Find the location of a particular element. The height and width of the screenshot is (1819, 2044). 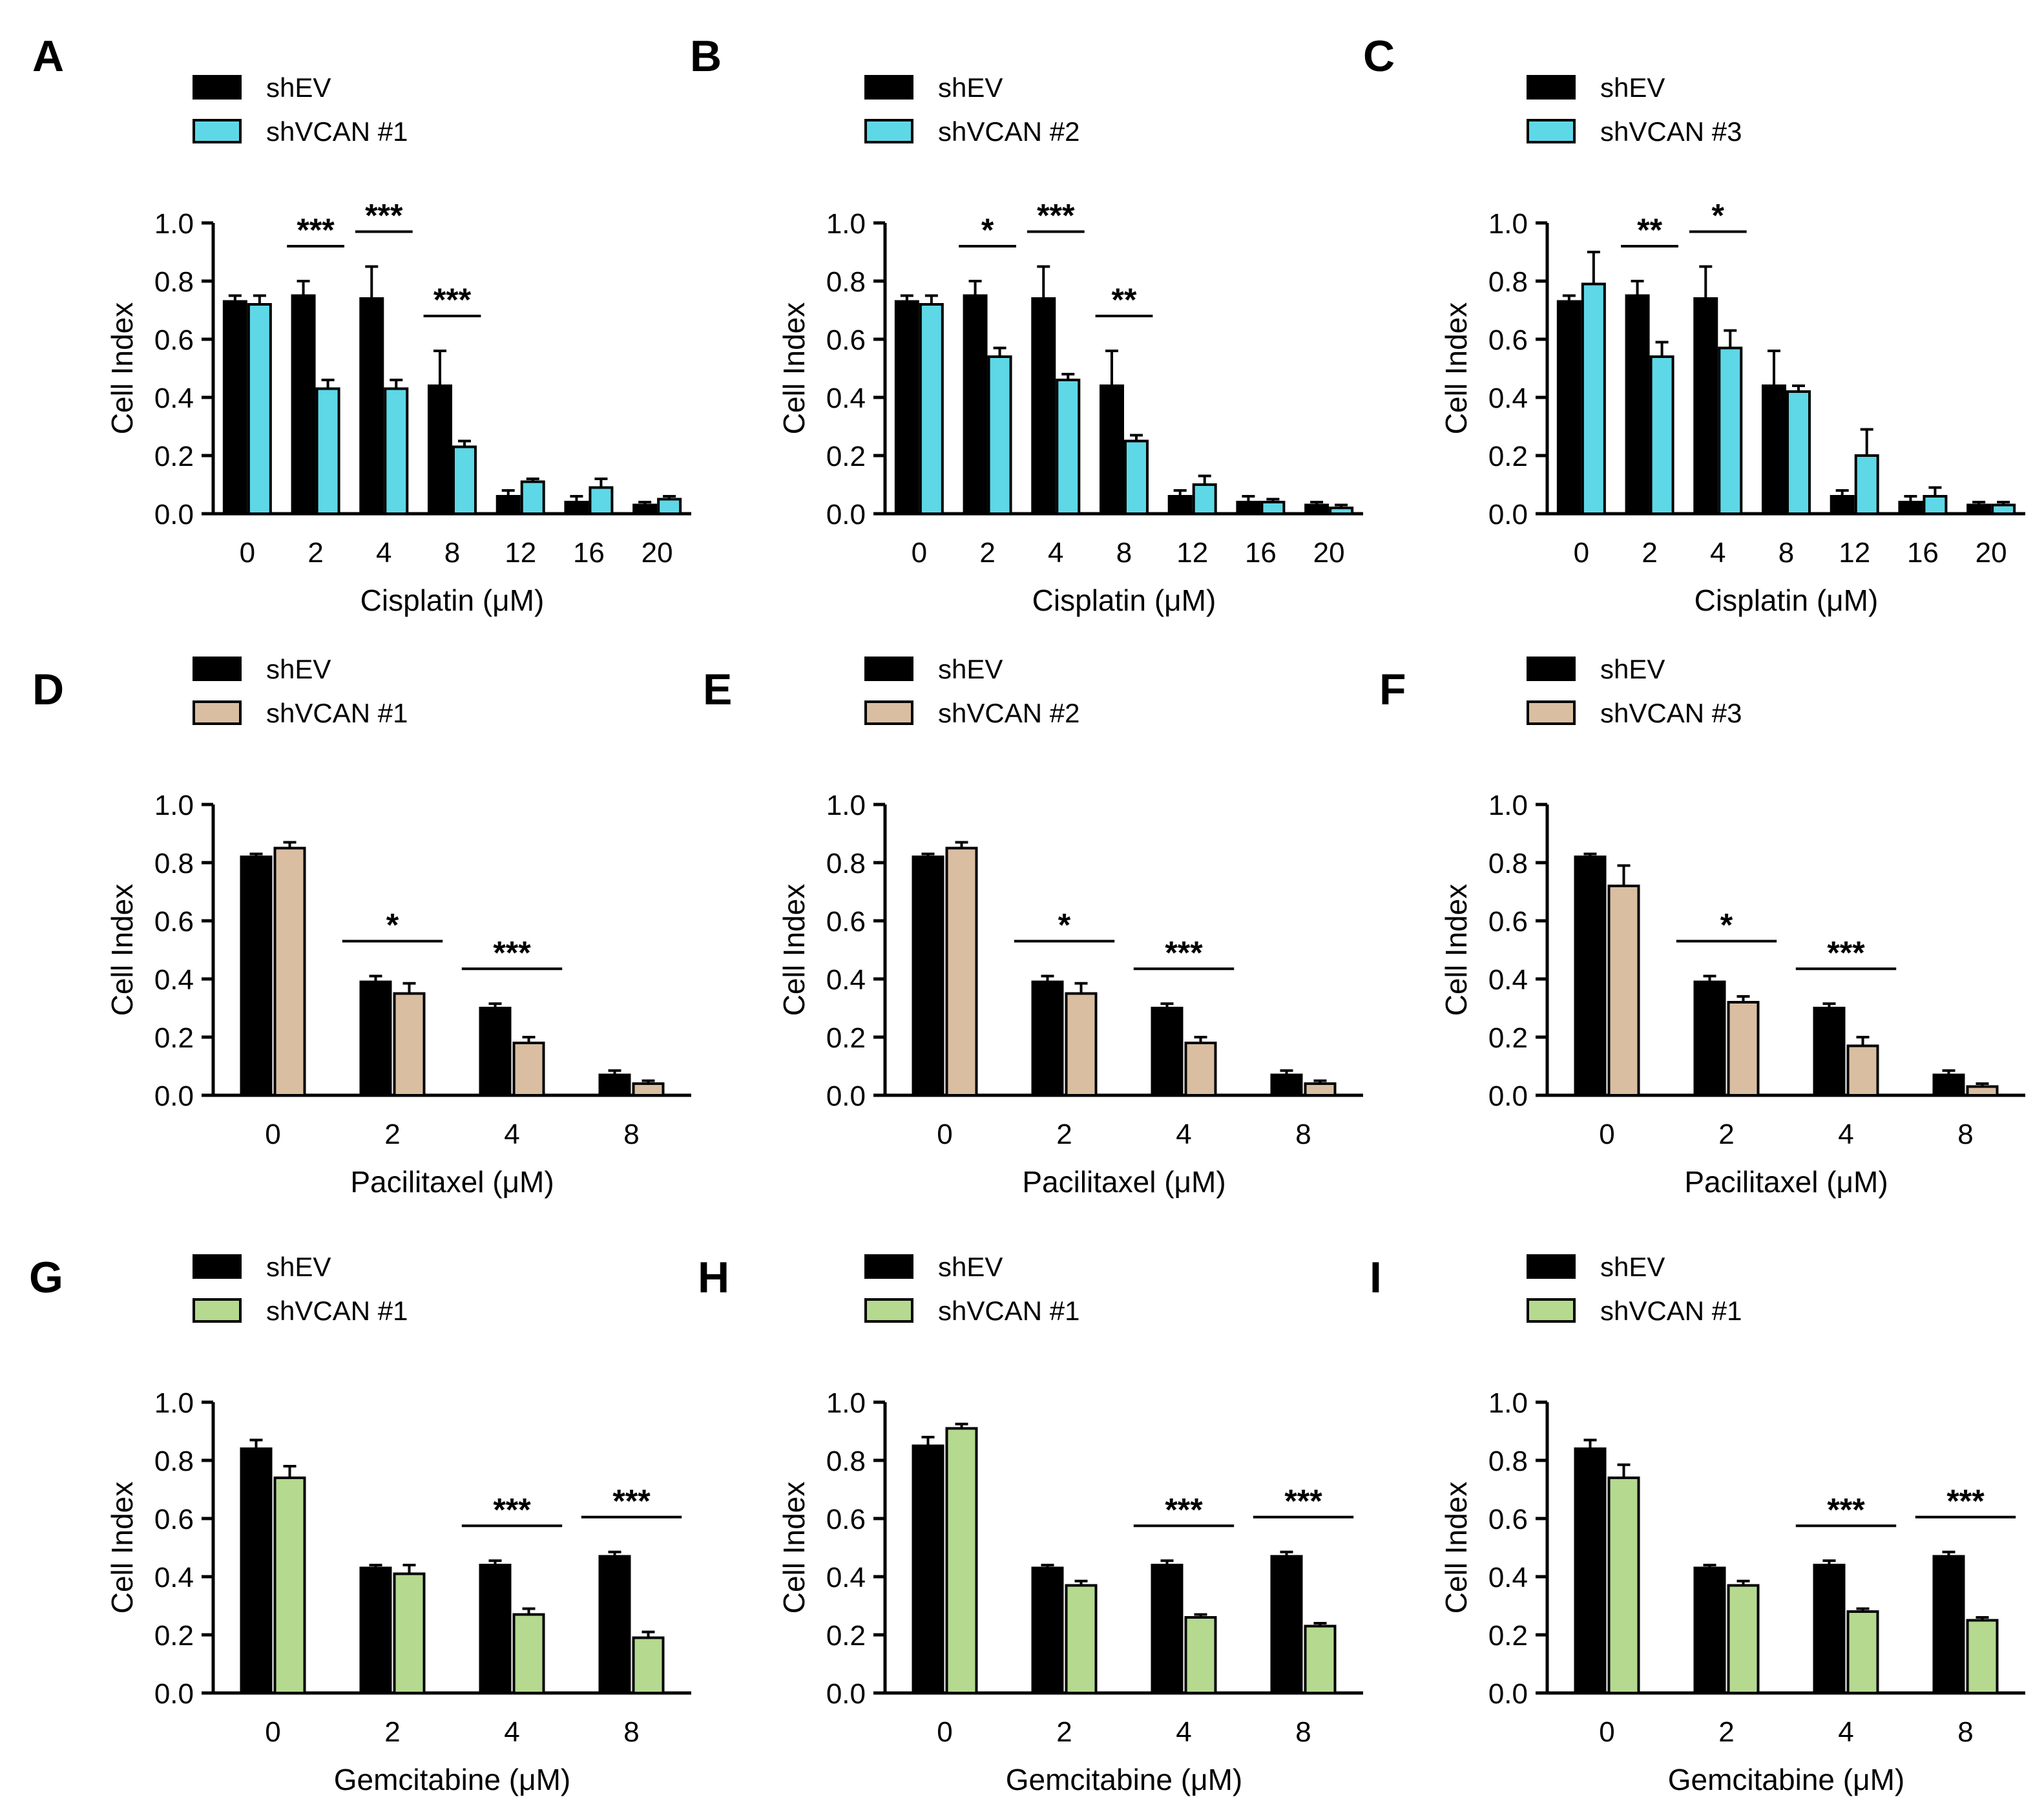

panel-letter: B is located at coordinates (706, 57).